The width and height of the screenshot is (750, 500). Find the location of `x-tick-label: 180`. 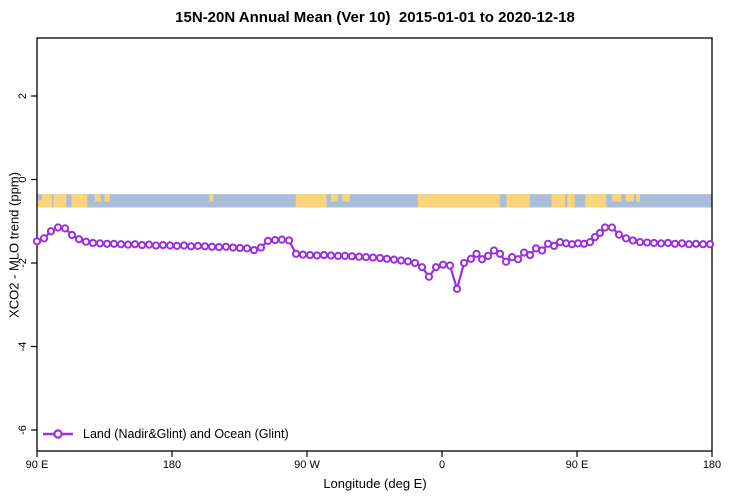

x-tick-label: 180 is located at coordinates (712, 465).